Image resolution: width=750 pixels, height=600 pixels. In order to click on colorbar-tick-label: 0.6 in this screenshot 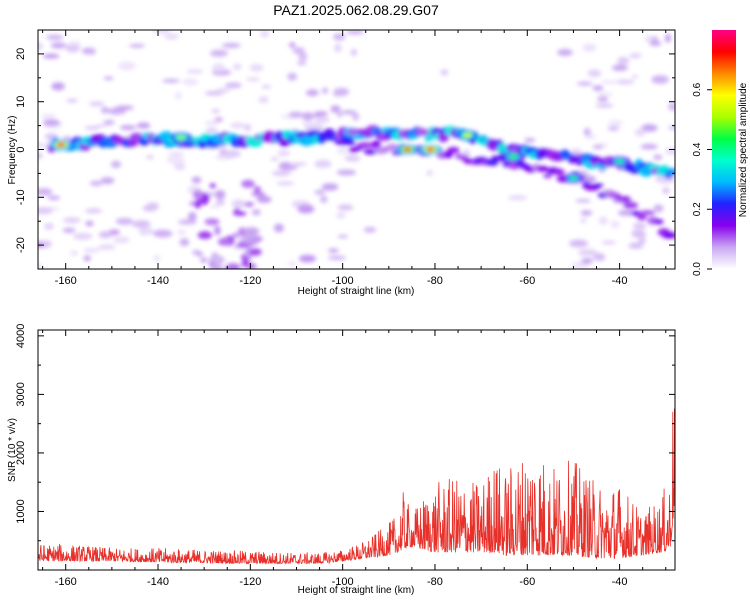, I will do `click(697, 89)`.